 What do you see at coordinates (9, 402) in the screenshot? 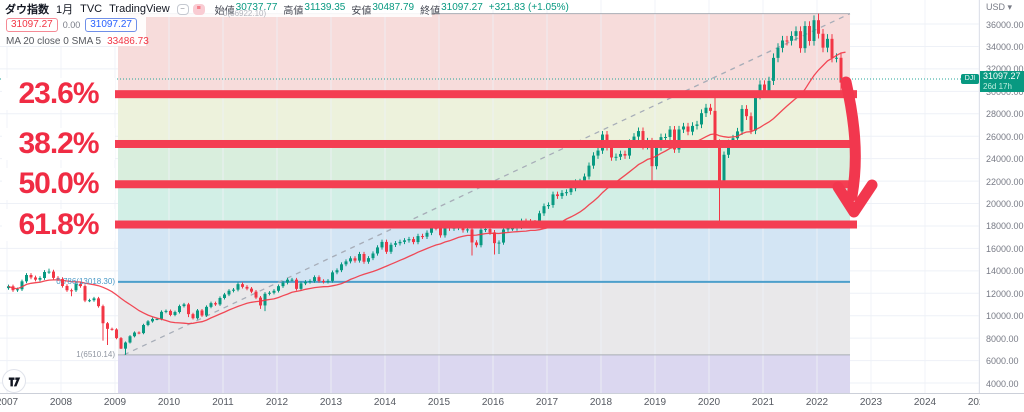
I see `year-tick-label: 2007` at bounding box center [9, 402].